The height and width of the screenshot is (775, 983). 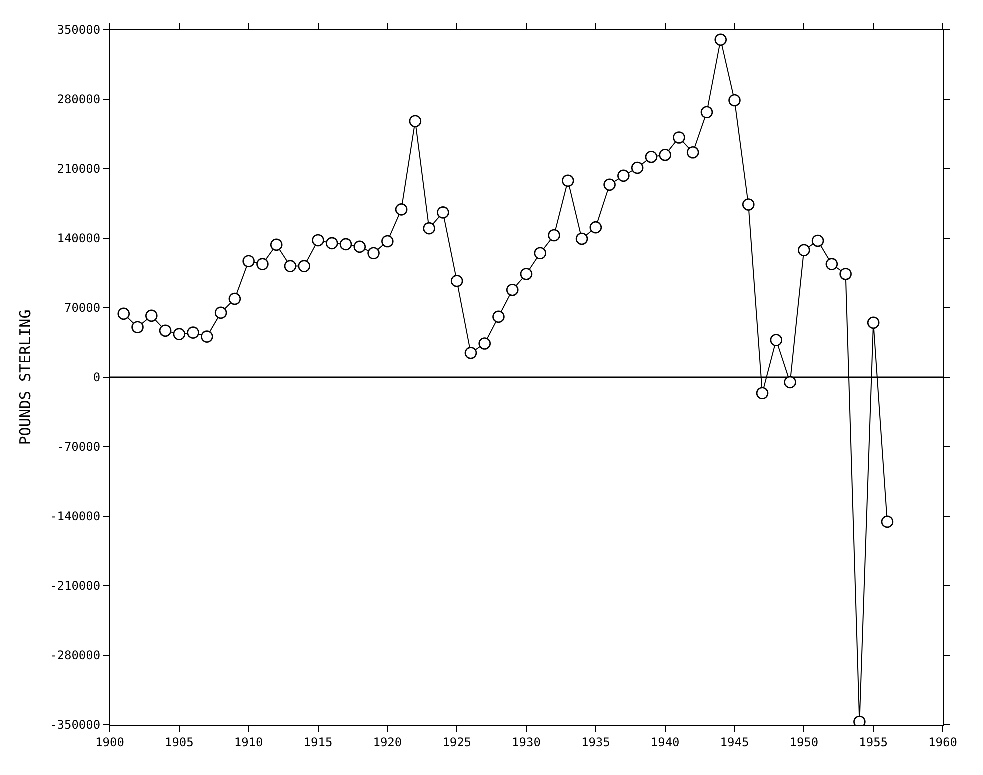 What do you see at coordinates (75, 586) in the screenshot?
I see `y-tick-label: -210000` at bounding box center [75, 586].